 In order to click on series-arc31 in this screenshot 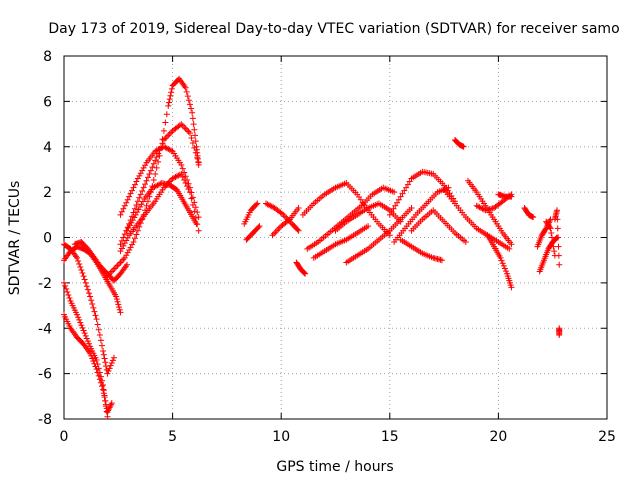, I will do `click(529, 213)`.